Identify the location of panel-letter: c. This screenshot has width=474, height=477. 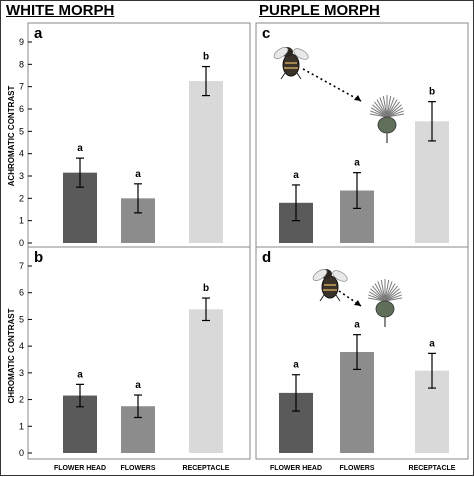
(266, 33).